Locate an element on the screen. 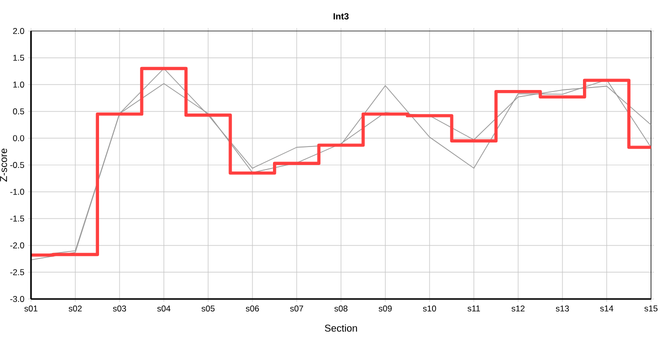 The image size is (660, 360). y-tick-label: -2.5 is located at coordinates (17, 272).